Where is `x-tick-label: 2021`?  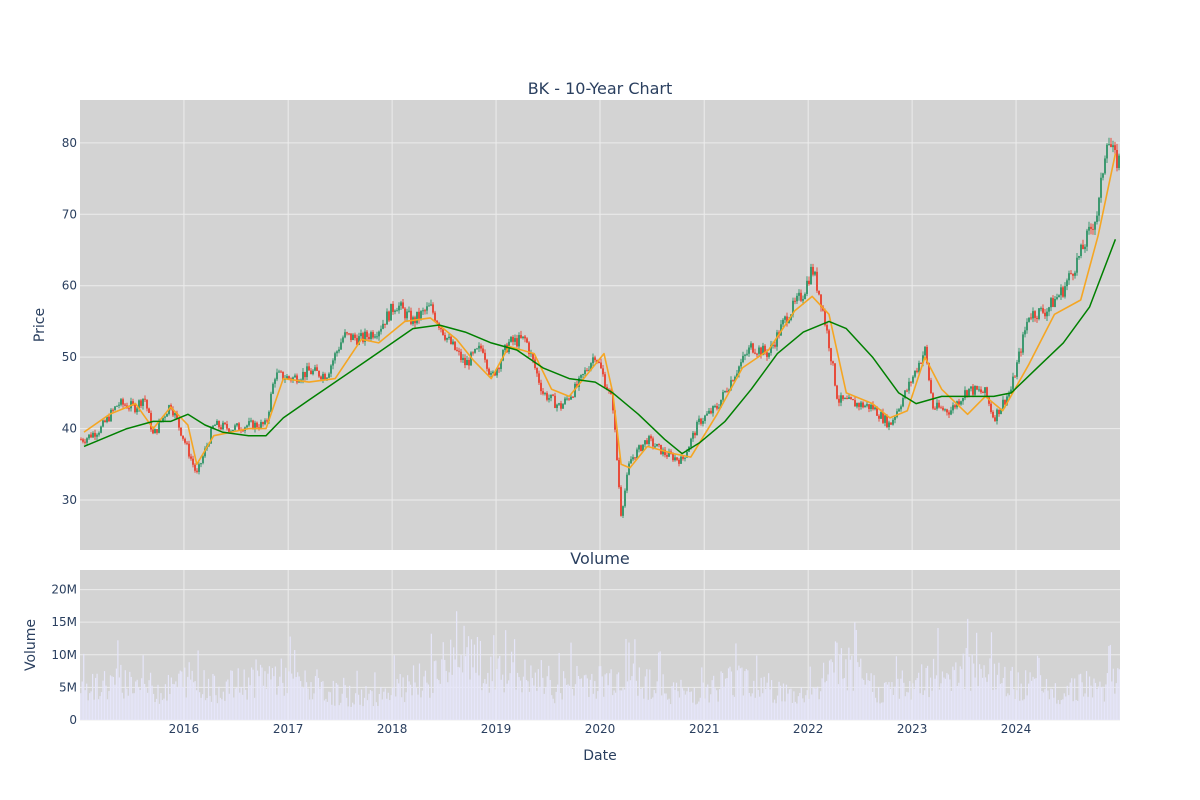 x-tick-label: 2021 is located at coordinates (704, 729).